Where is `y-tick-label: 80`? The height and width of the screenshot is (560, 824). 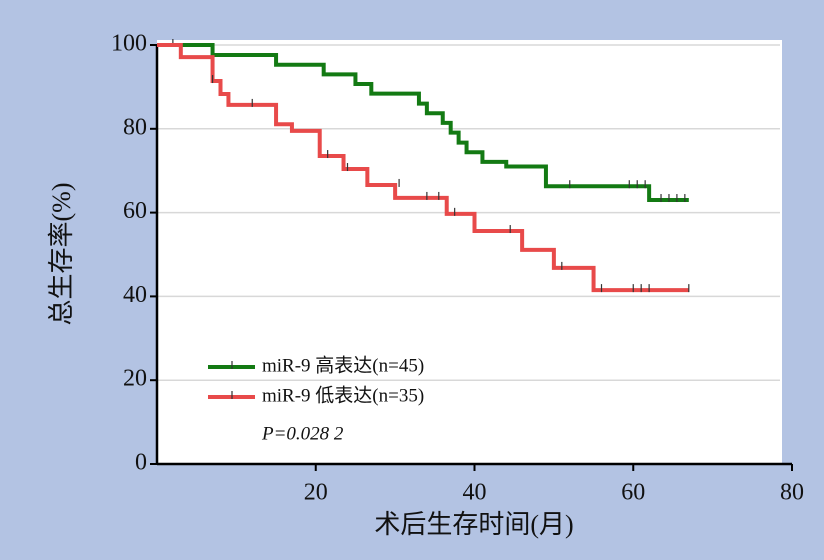 y-tick-label: 80 is located at coordinates (135, 127).